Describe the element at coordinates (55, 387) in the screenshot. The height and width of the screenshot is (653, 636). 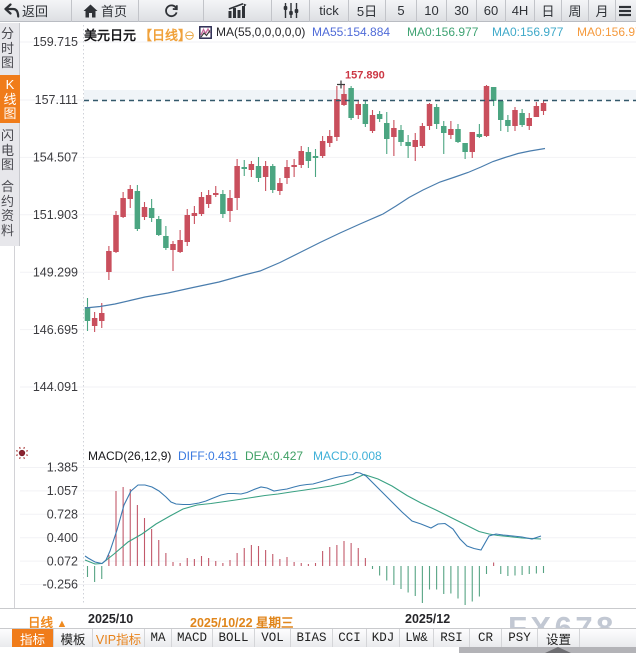
I see `svg-text: 144.091` at that location.